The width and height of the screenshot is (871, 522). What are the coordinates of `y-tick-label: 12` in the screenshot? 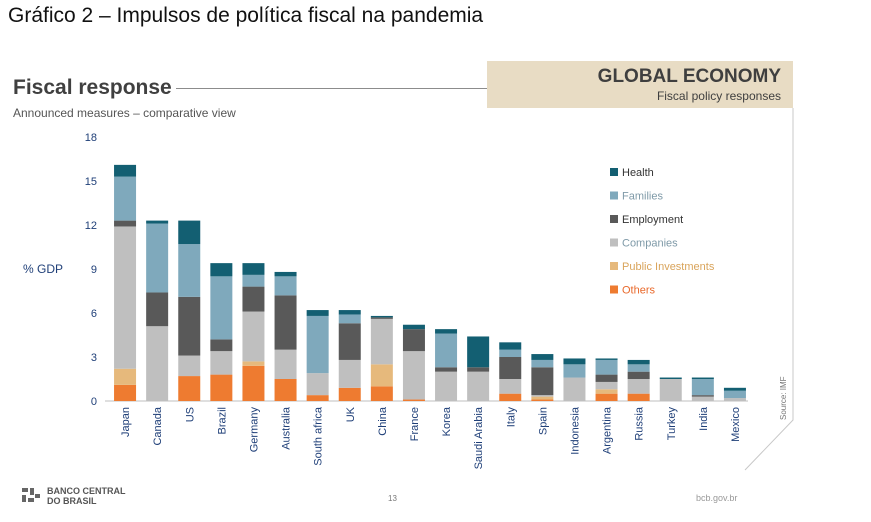 It's located at (91, 226).